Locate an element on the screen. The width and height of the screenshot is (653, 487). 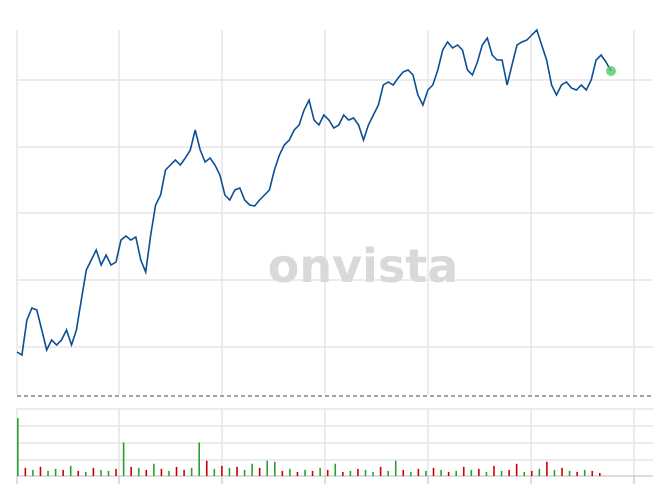
last-point is located at coordinates (611, 71).